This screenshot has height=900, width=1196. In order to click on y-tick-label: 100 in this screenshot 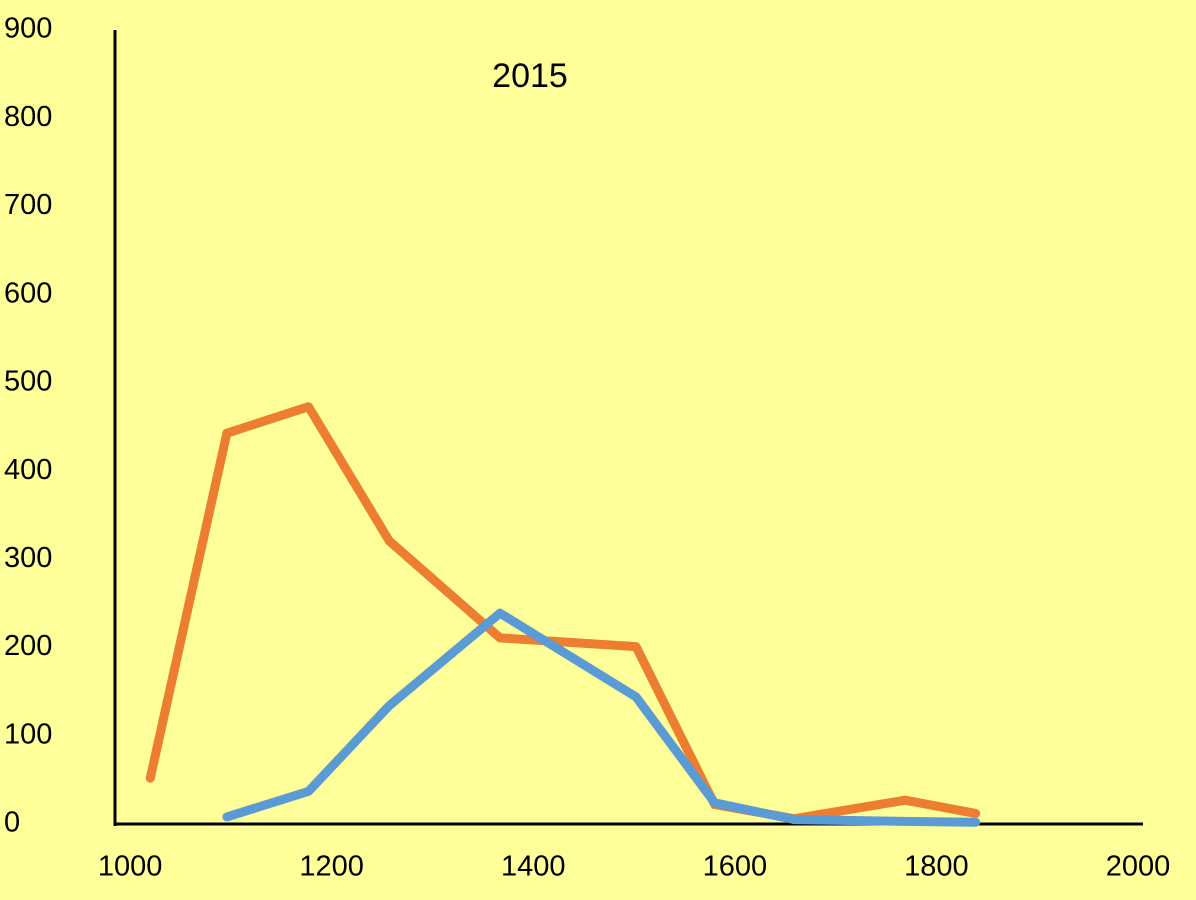, I will do `click(28, 734)`.